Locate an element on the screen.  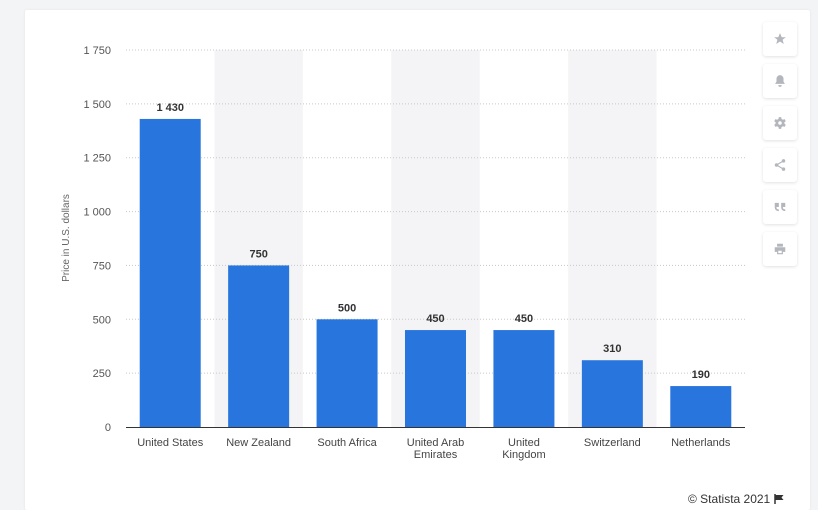
print-button is located at coordinates (780, 249).